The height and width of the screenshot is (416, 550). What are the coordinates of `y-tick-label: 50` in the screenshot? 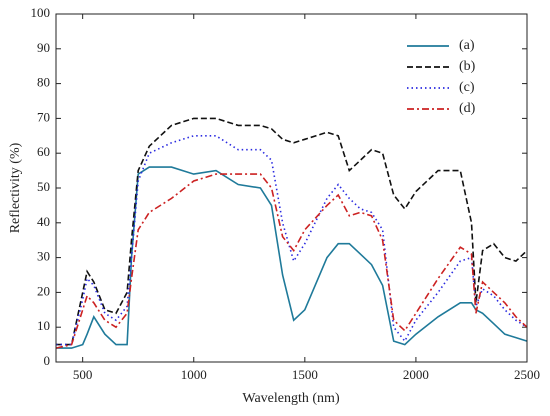 It's located at (43, 186).